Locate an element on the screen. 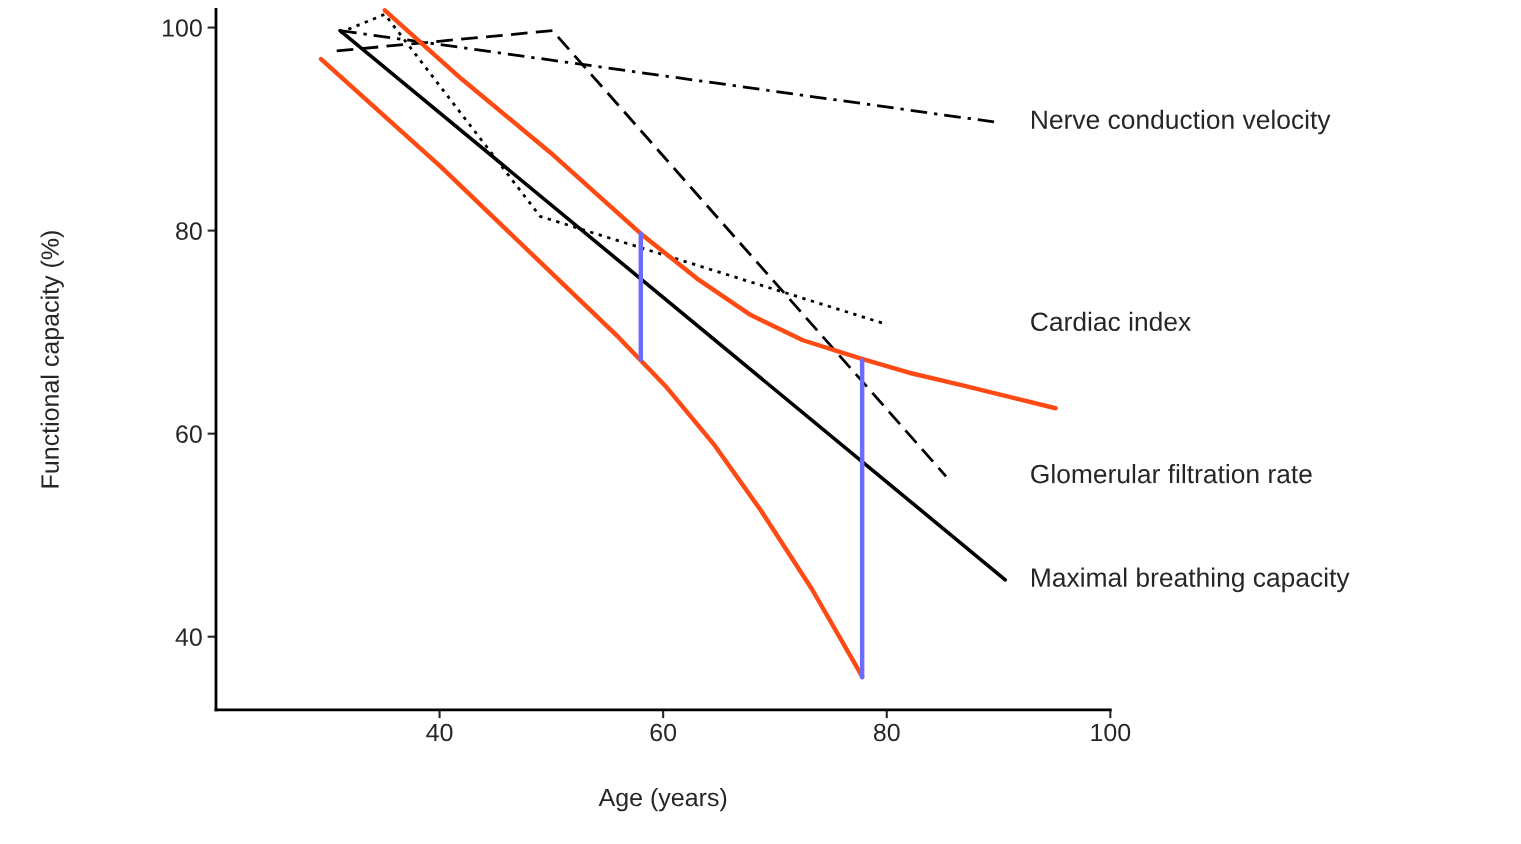 The width and height of the screenshot is (1521, 844). x-tick-label: 80 is located at coordinates (886, 732).